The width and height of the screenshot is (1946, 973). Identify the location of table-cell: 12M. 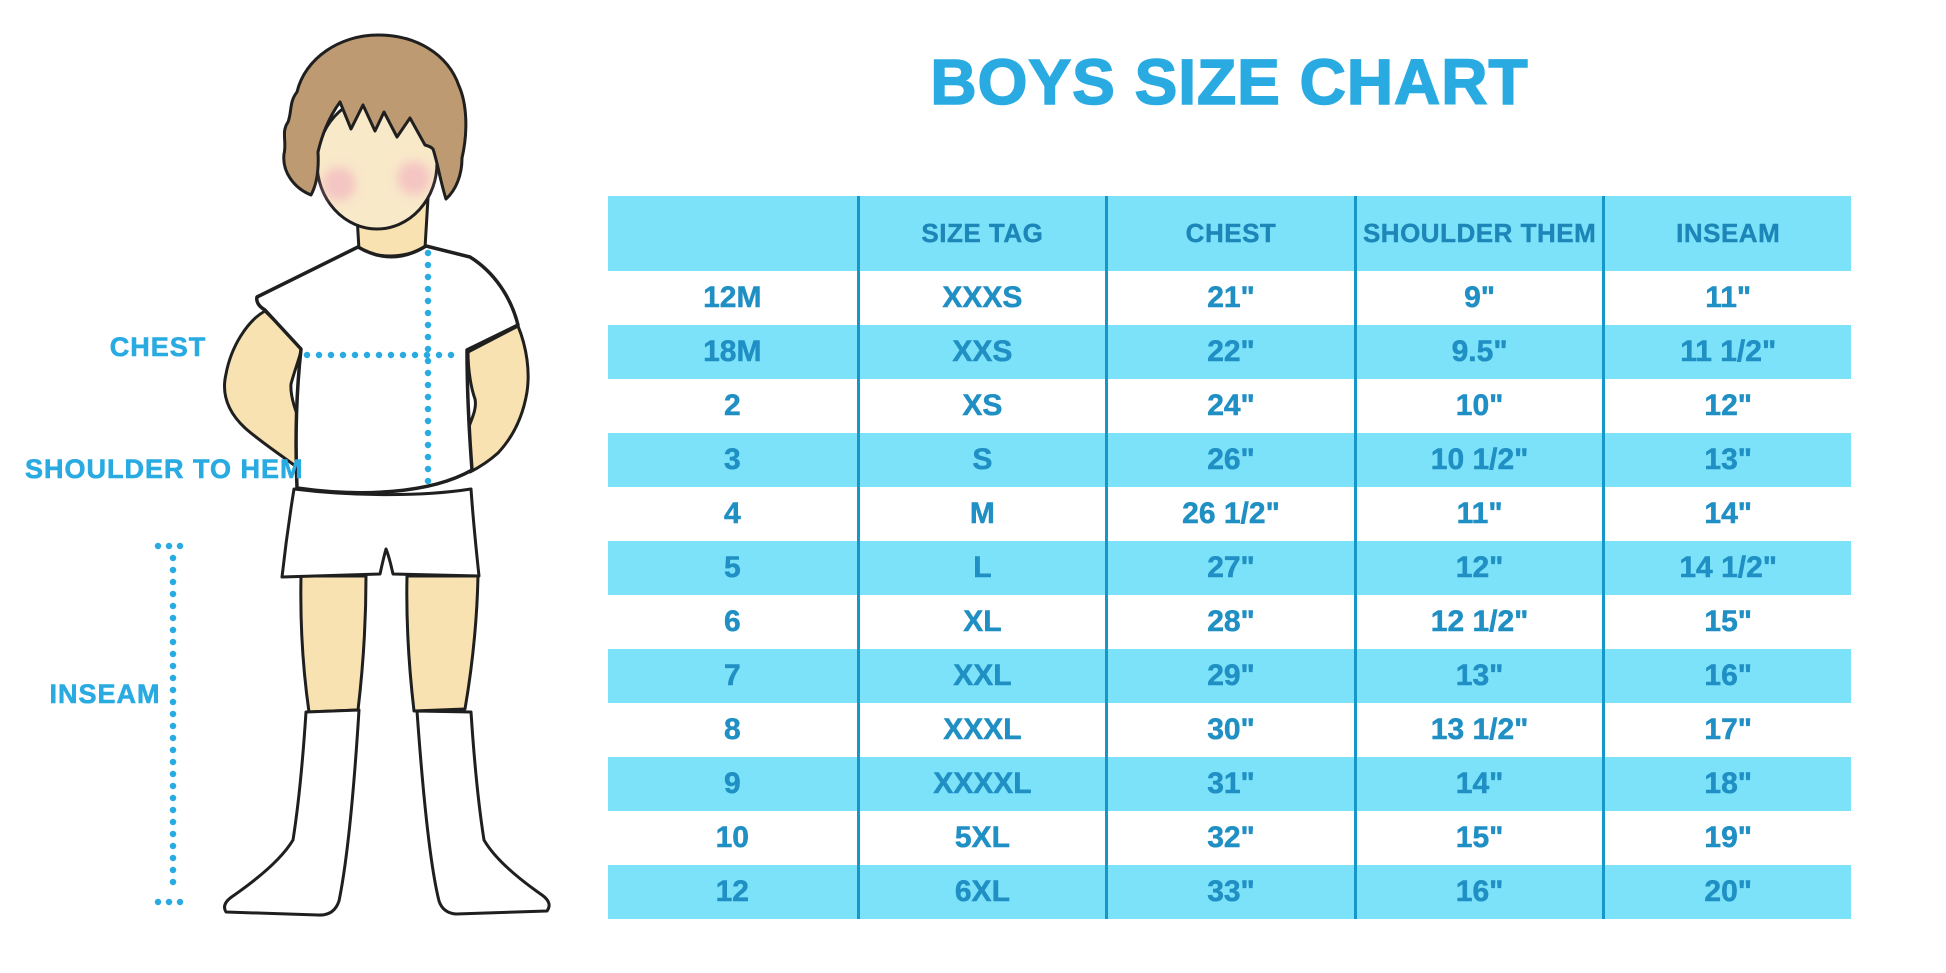
(732, 298).